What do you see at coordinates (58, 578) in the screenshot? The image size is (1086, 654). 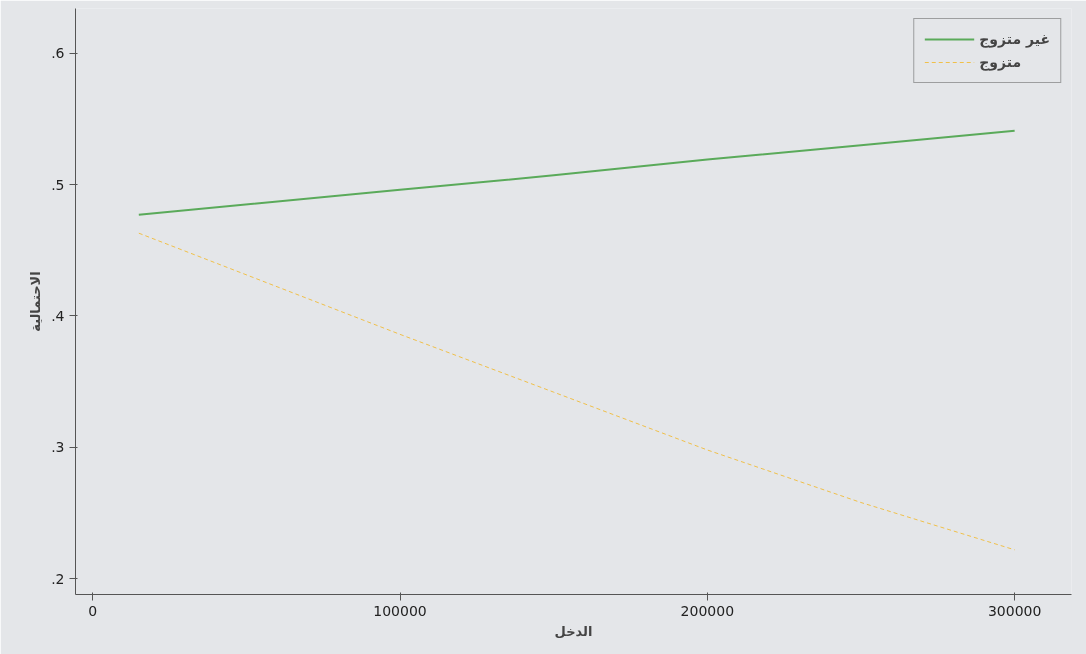 I see `y-tick-label: .2` at bounding box center [58, 578].